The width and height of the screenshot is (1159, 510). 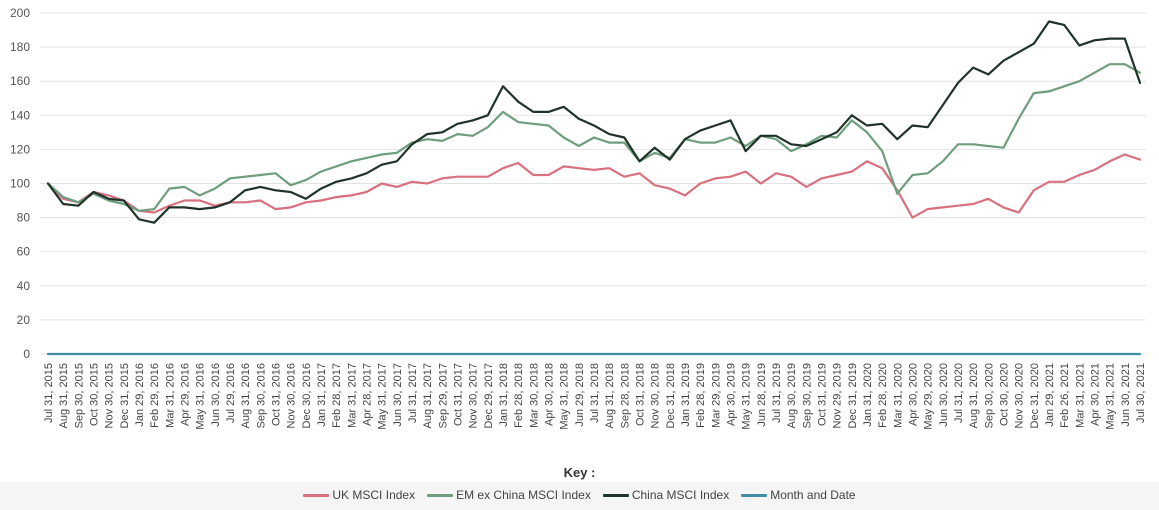 I want to click on x-tick-label: Dec 31, 2019, so click(x=853, y=395).